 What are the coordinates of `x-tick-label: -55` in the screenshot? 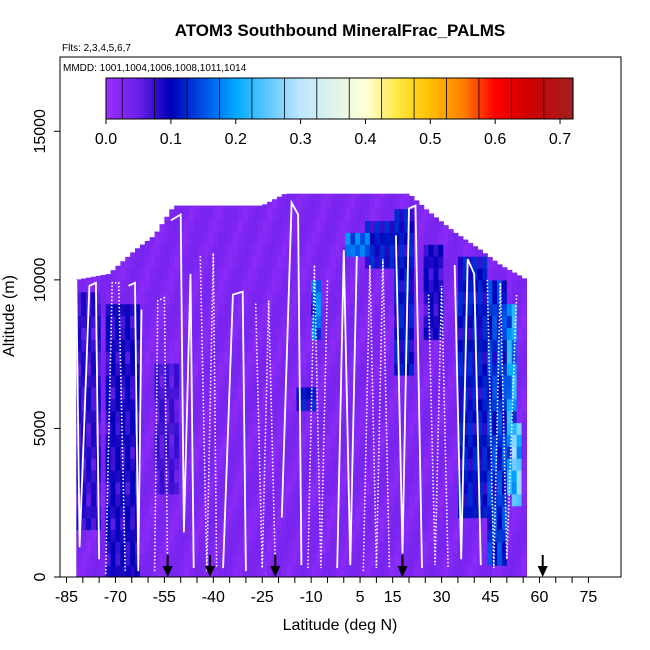 It's located at (164, 597).